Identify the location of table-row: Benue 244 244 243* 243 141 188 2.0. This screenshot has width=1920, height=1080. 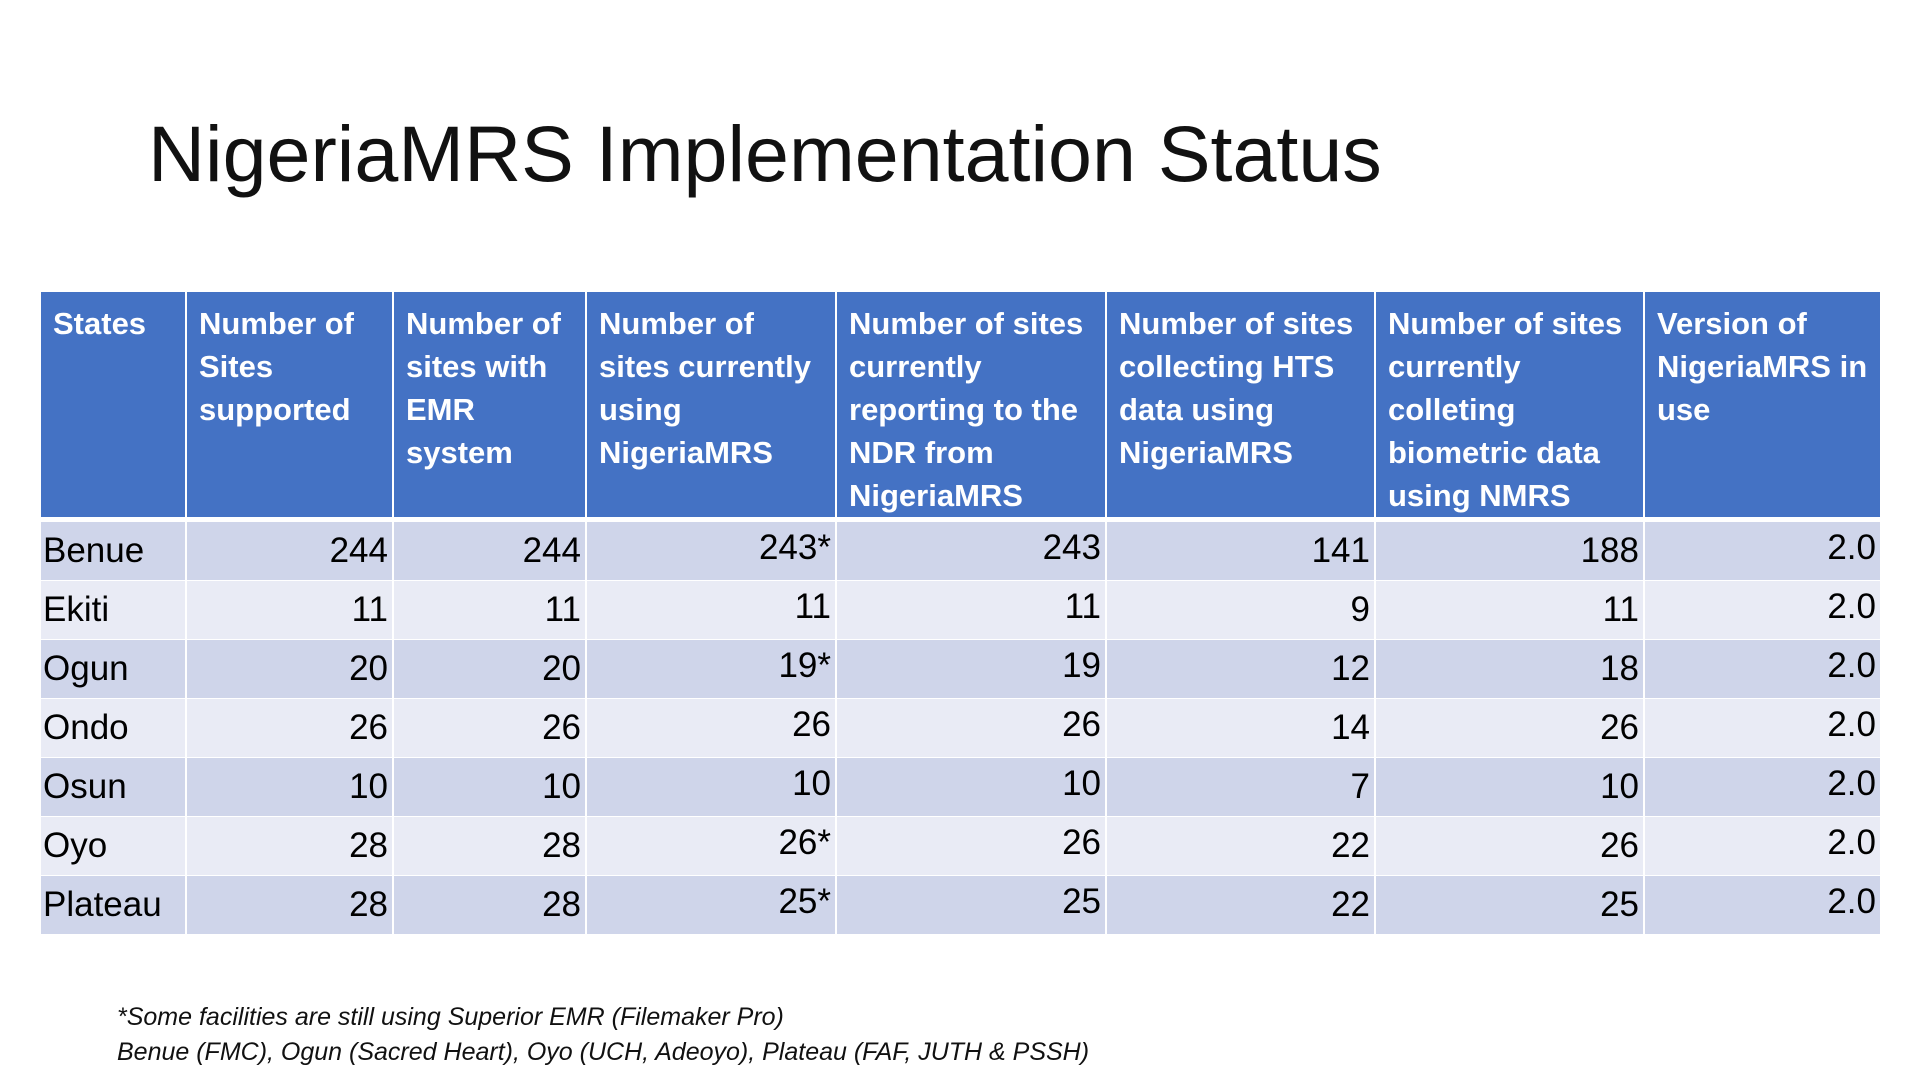
(960, 551).